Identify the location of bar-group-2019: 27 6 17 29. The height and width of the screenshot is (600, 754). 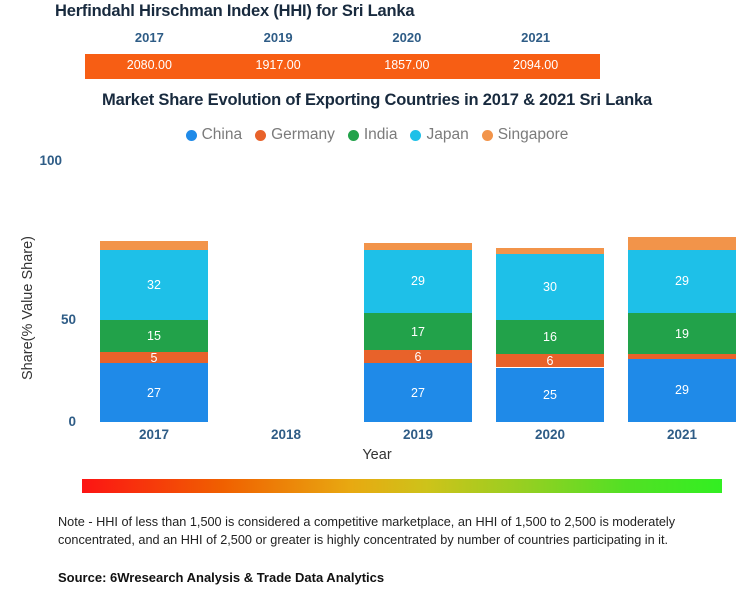
(418, 300).